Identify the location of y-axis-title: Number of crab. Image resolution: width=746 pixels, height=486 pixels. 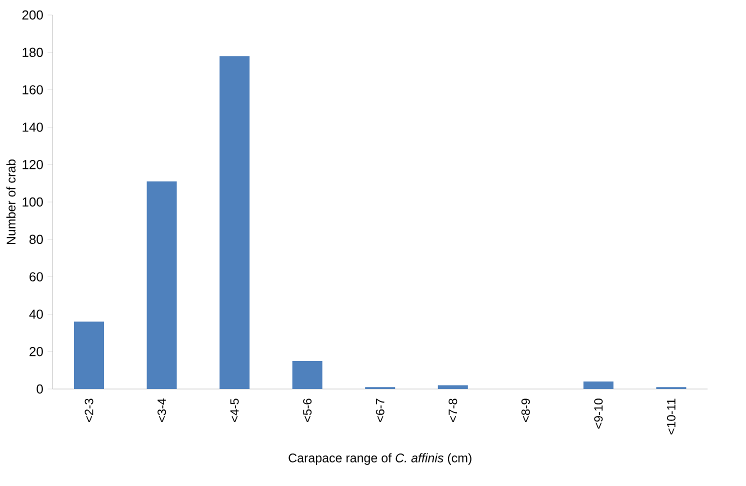
(11, 201).